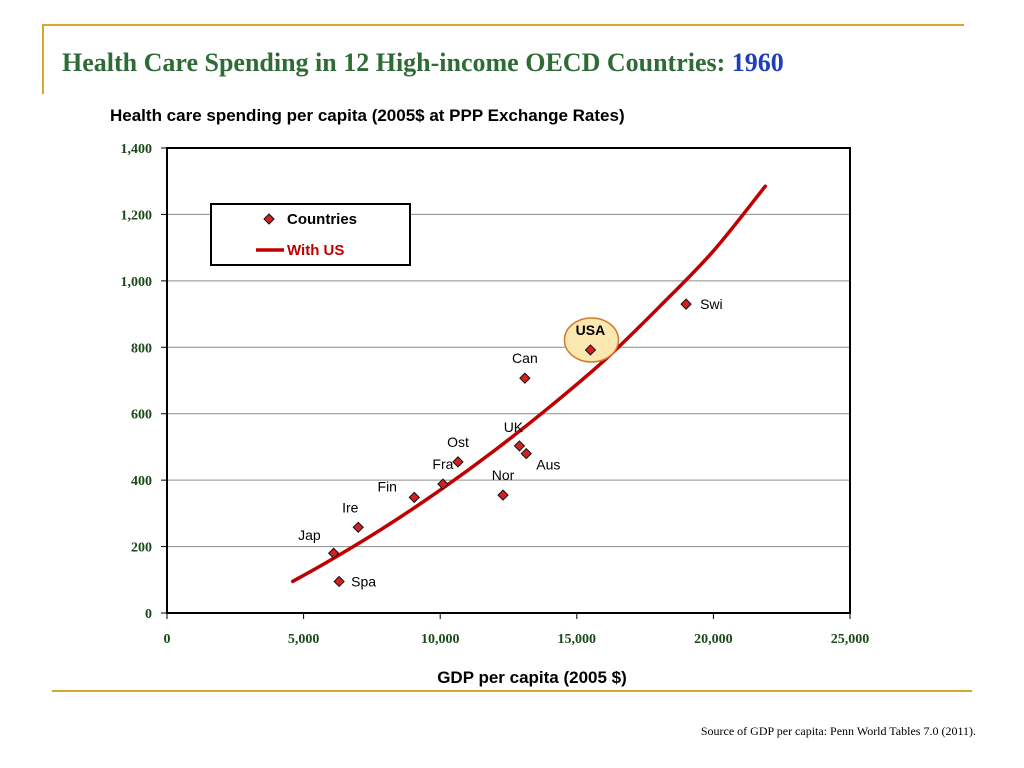 Image resolution: width=1024 pixels, height=768 pixels. I want to click on point-label-aus: Aus, so click(548, 465).